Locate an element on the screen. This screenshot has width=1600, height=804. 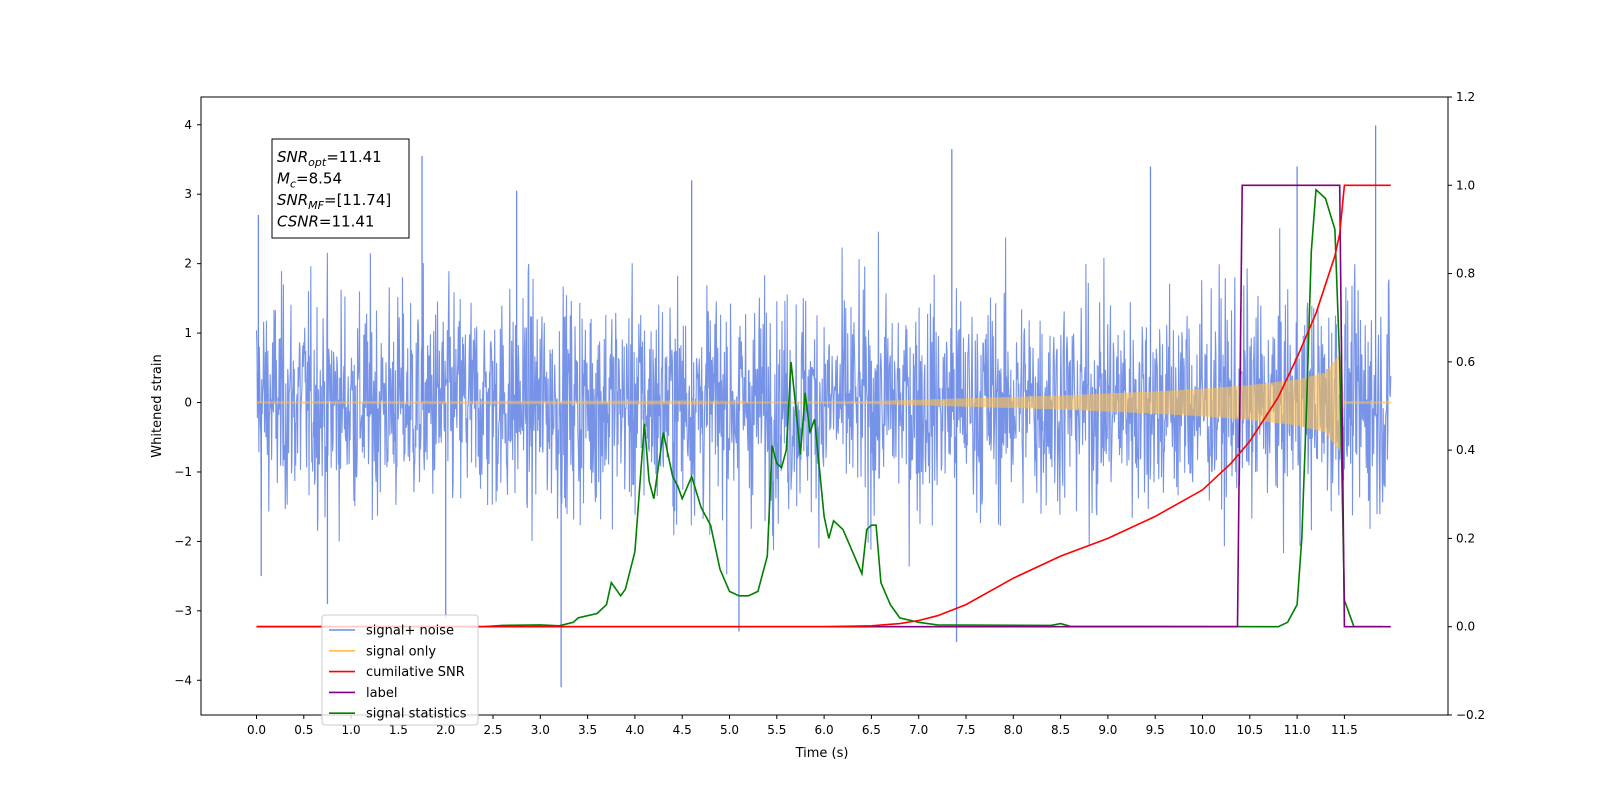
legend-label: label is located at coordinates (381, 693).